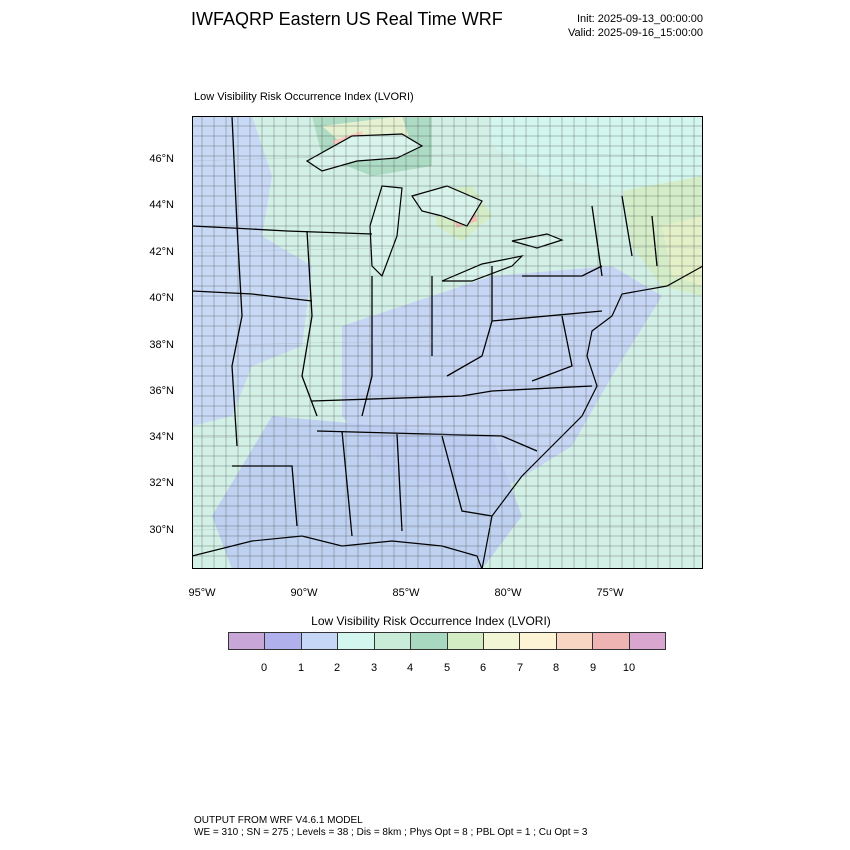 This screenshot has height=850, width=850. What do you see at coordinates (161, 159) in the screenshot?
I see `lat-label: 46°N` at bounding box center [161, 159].